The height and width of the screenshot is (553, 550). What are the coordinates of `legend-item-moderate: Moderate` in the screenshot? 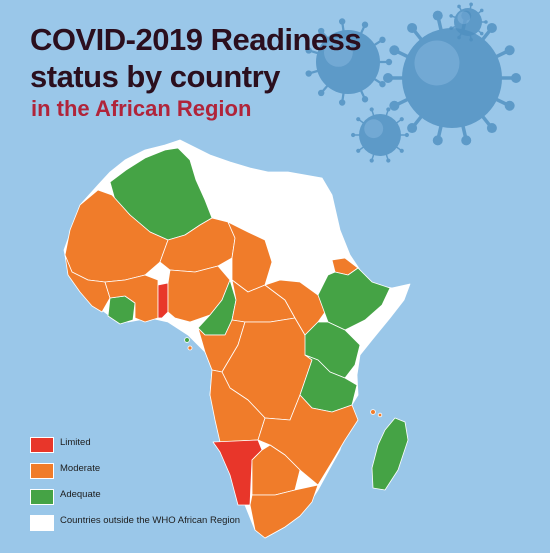 It's located at (65, 471).